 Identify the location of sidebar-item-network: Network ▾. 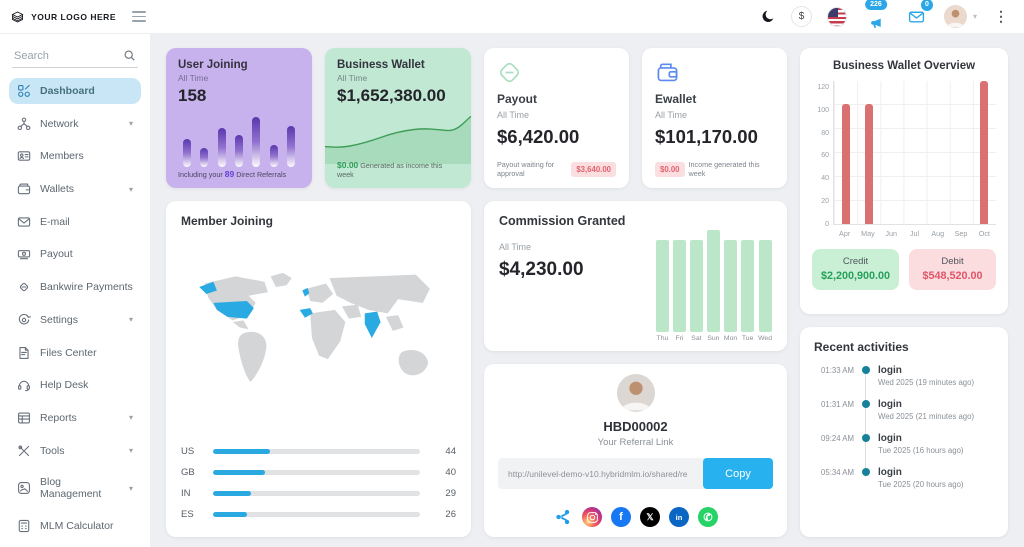
(75, 124).